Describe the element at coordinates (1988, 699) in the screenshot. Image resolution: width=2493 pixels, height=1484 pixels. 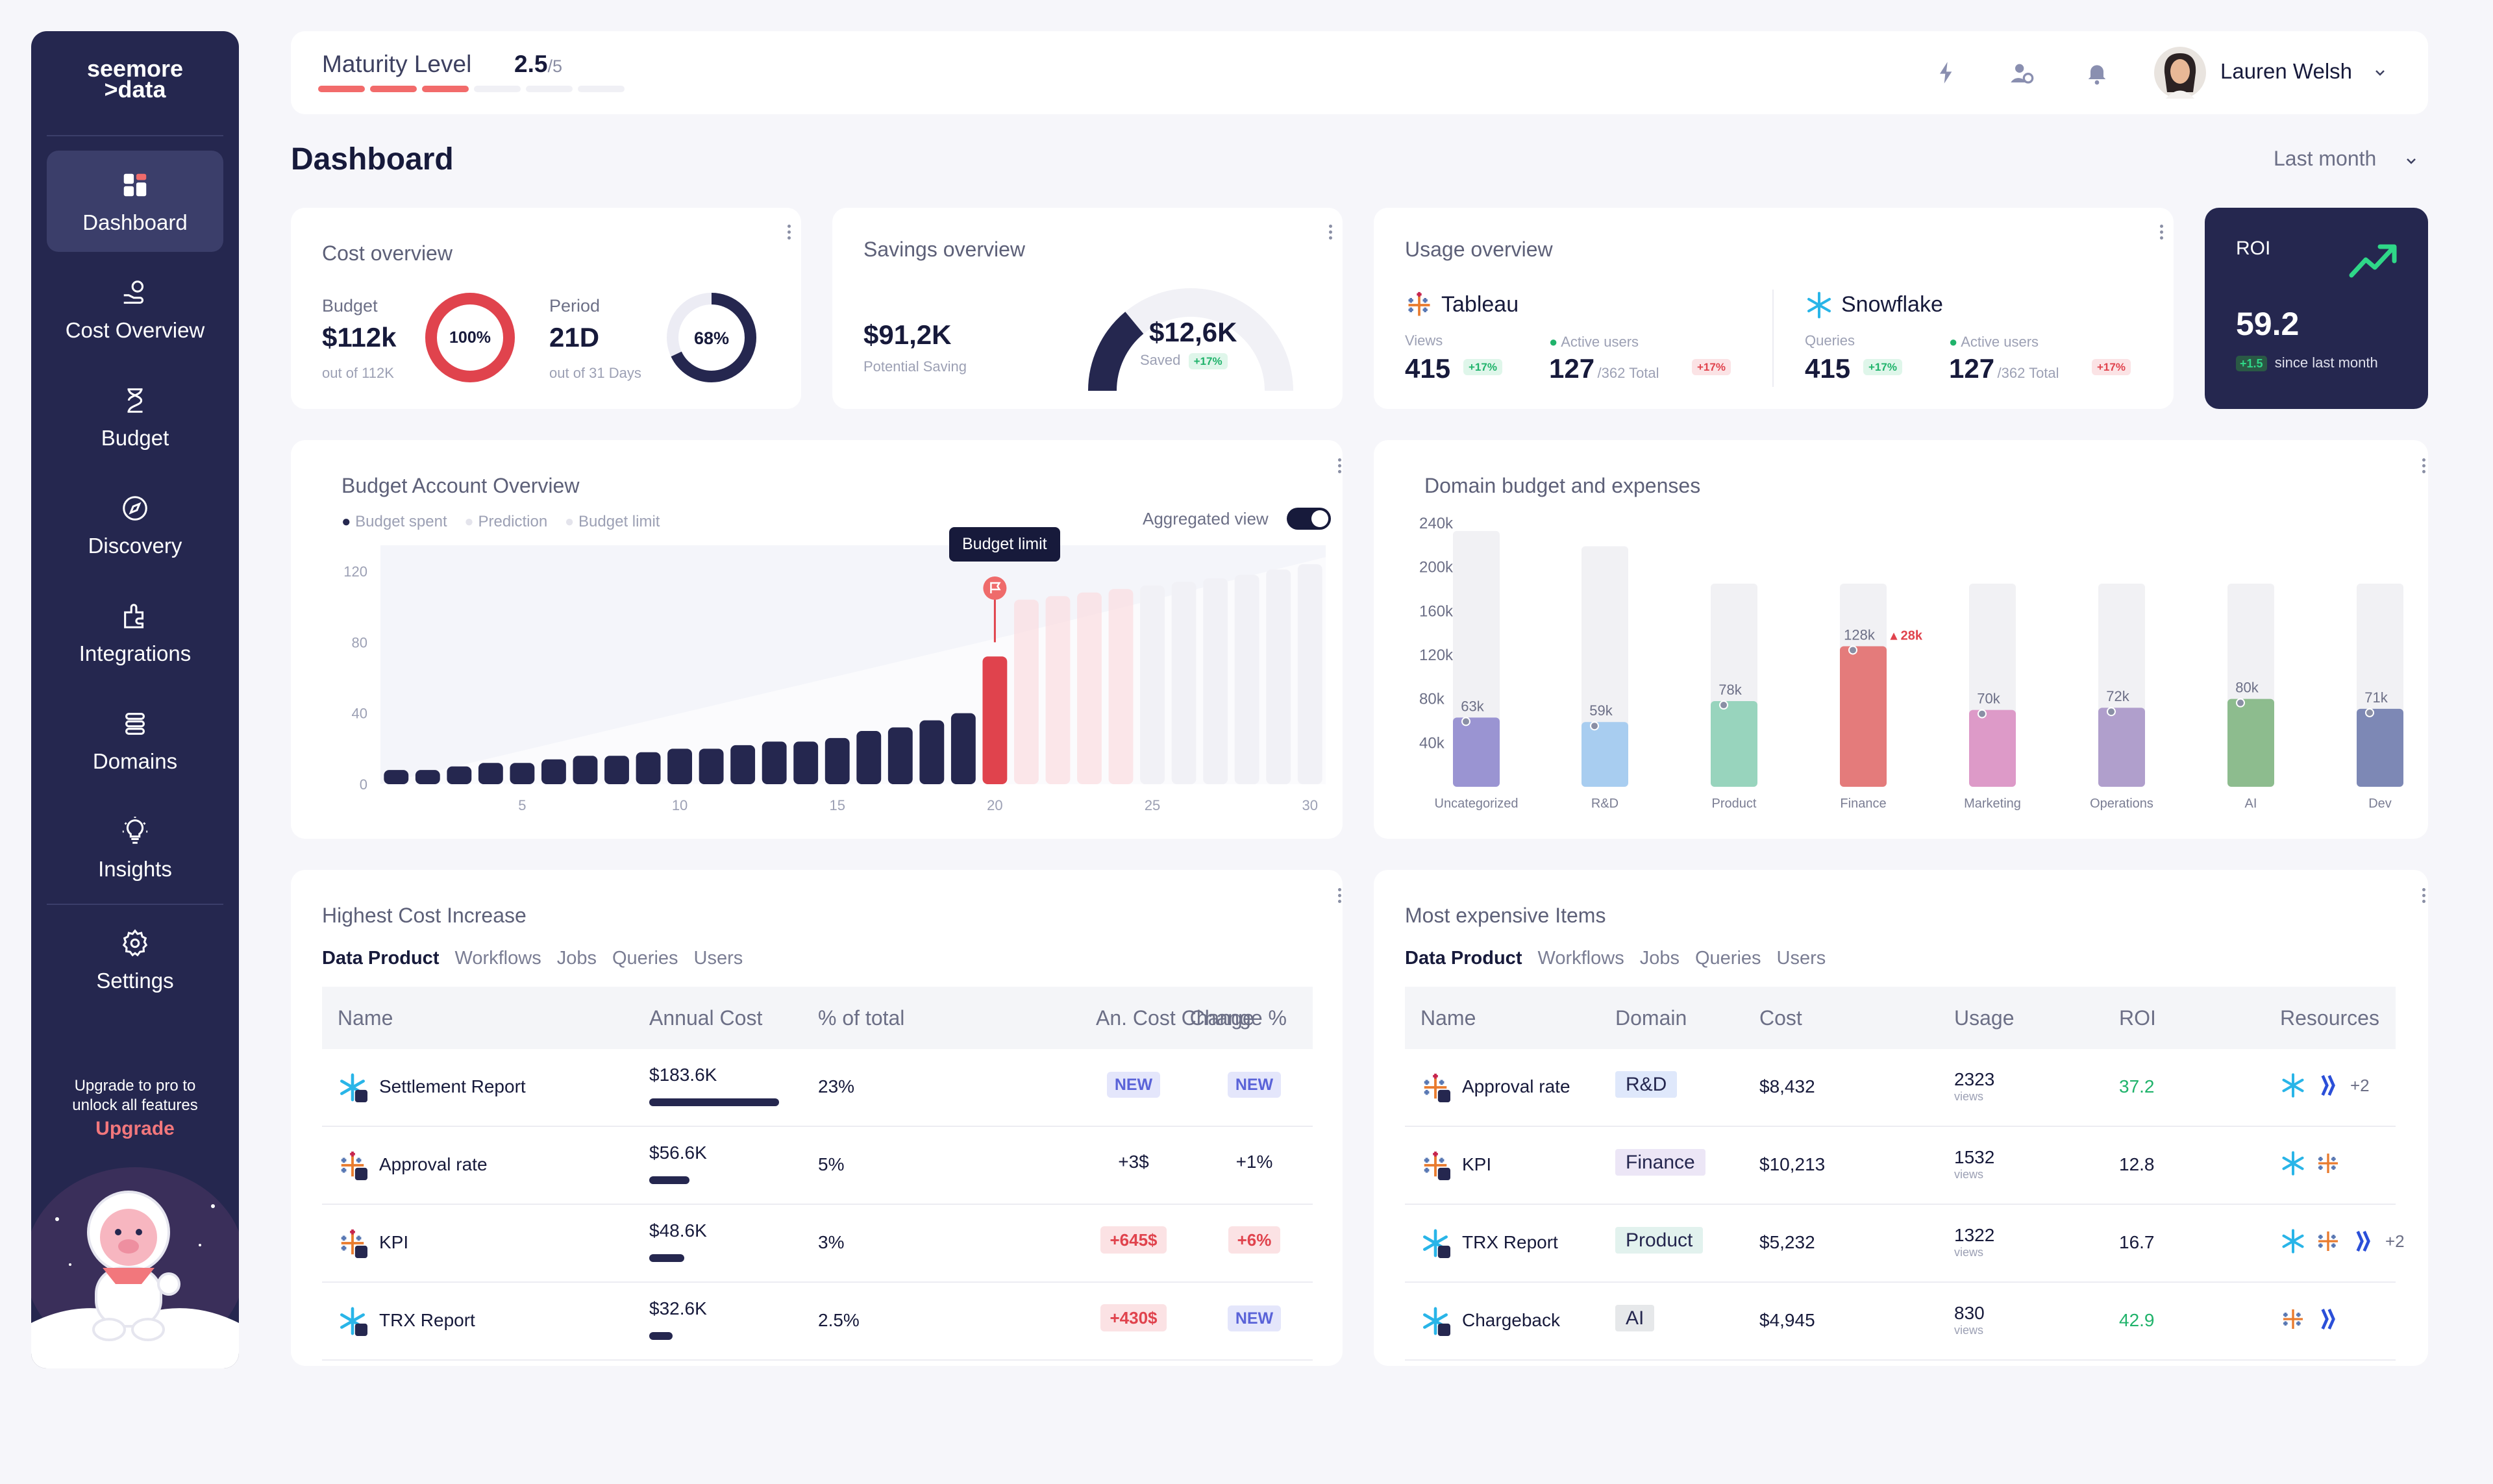
I see `bar-value-label: 70k` at that location.